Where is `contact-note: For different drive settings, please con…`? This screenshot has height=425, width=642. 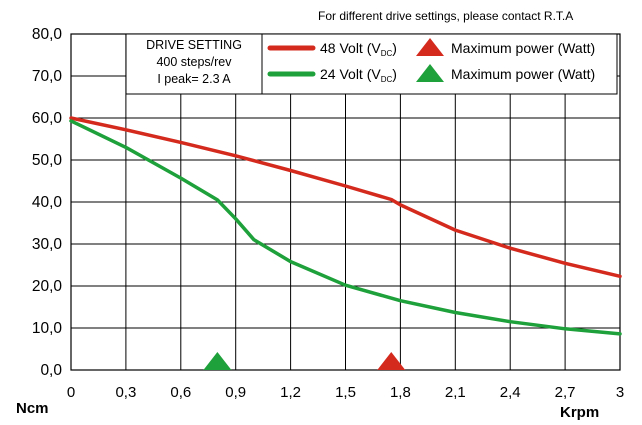 contact-note: For different drive settings, please con… is located at coordinates (445, 16).